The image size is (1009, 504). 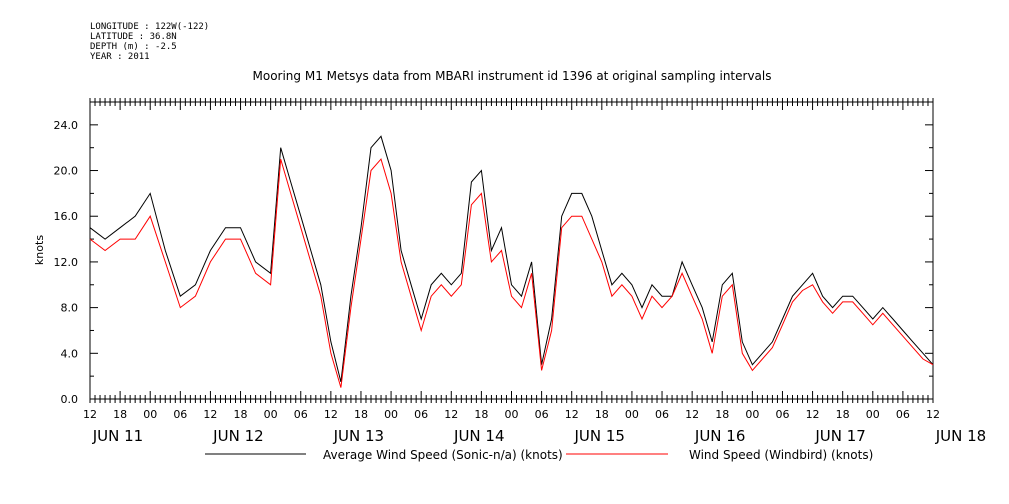 What do you see at coordinates (598, 436) in the screenshot?
I see `x-date-label: JUN 15` at bounding box center [598, 436].